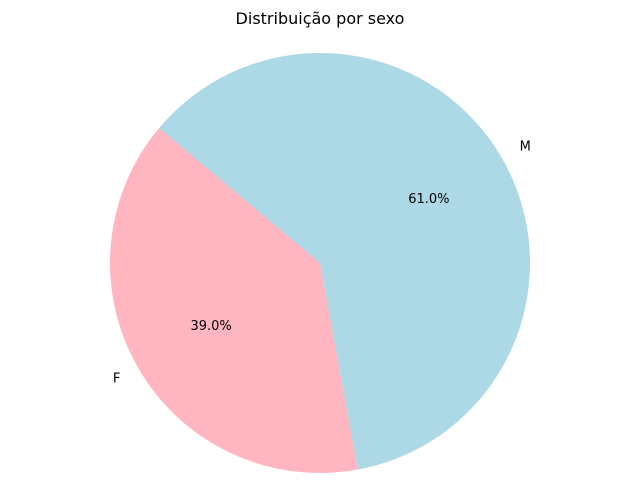 This screenshot has height=504, width=640. I want to click on chart-title: Distribuição por sexo, so click(320, 18).